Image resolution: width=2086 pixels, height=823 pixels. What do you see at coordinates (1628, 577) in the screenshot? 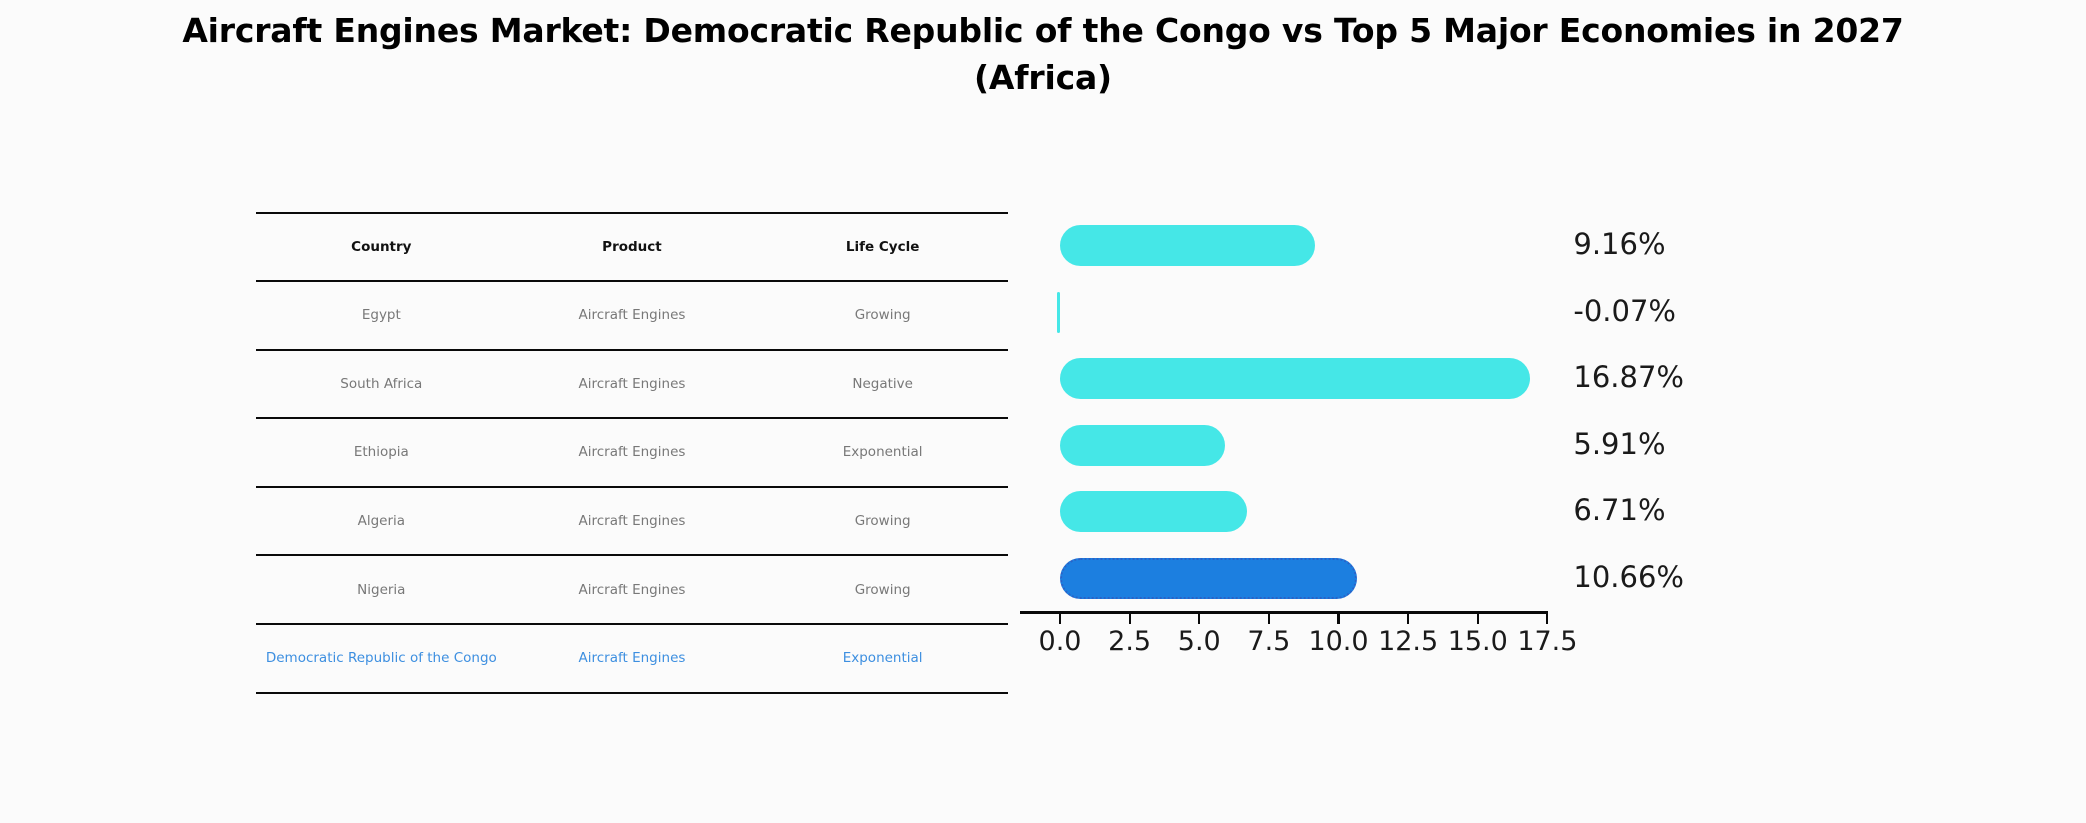
I see `bar-value-label: 10.66%` at bounding box center [1628, 577].